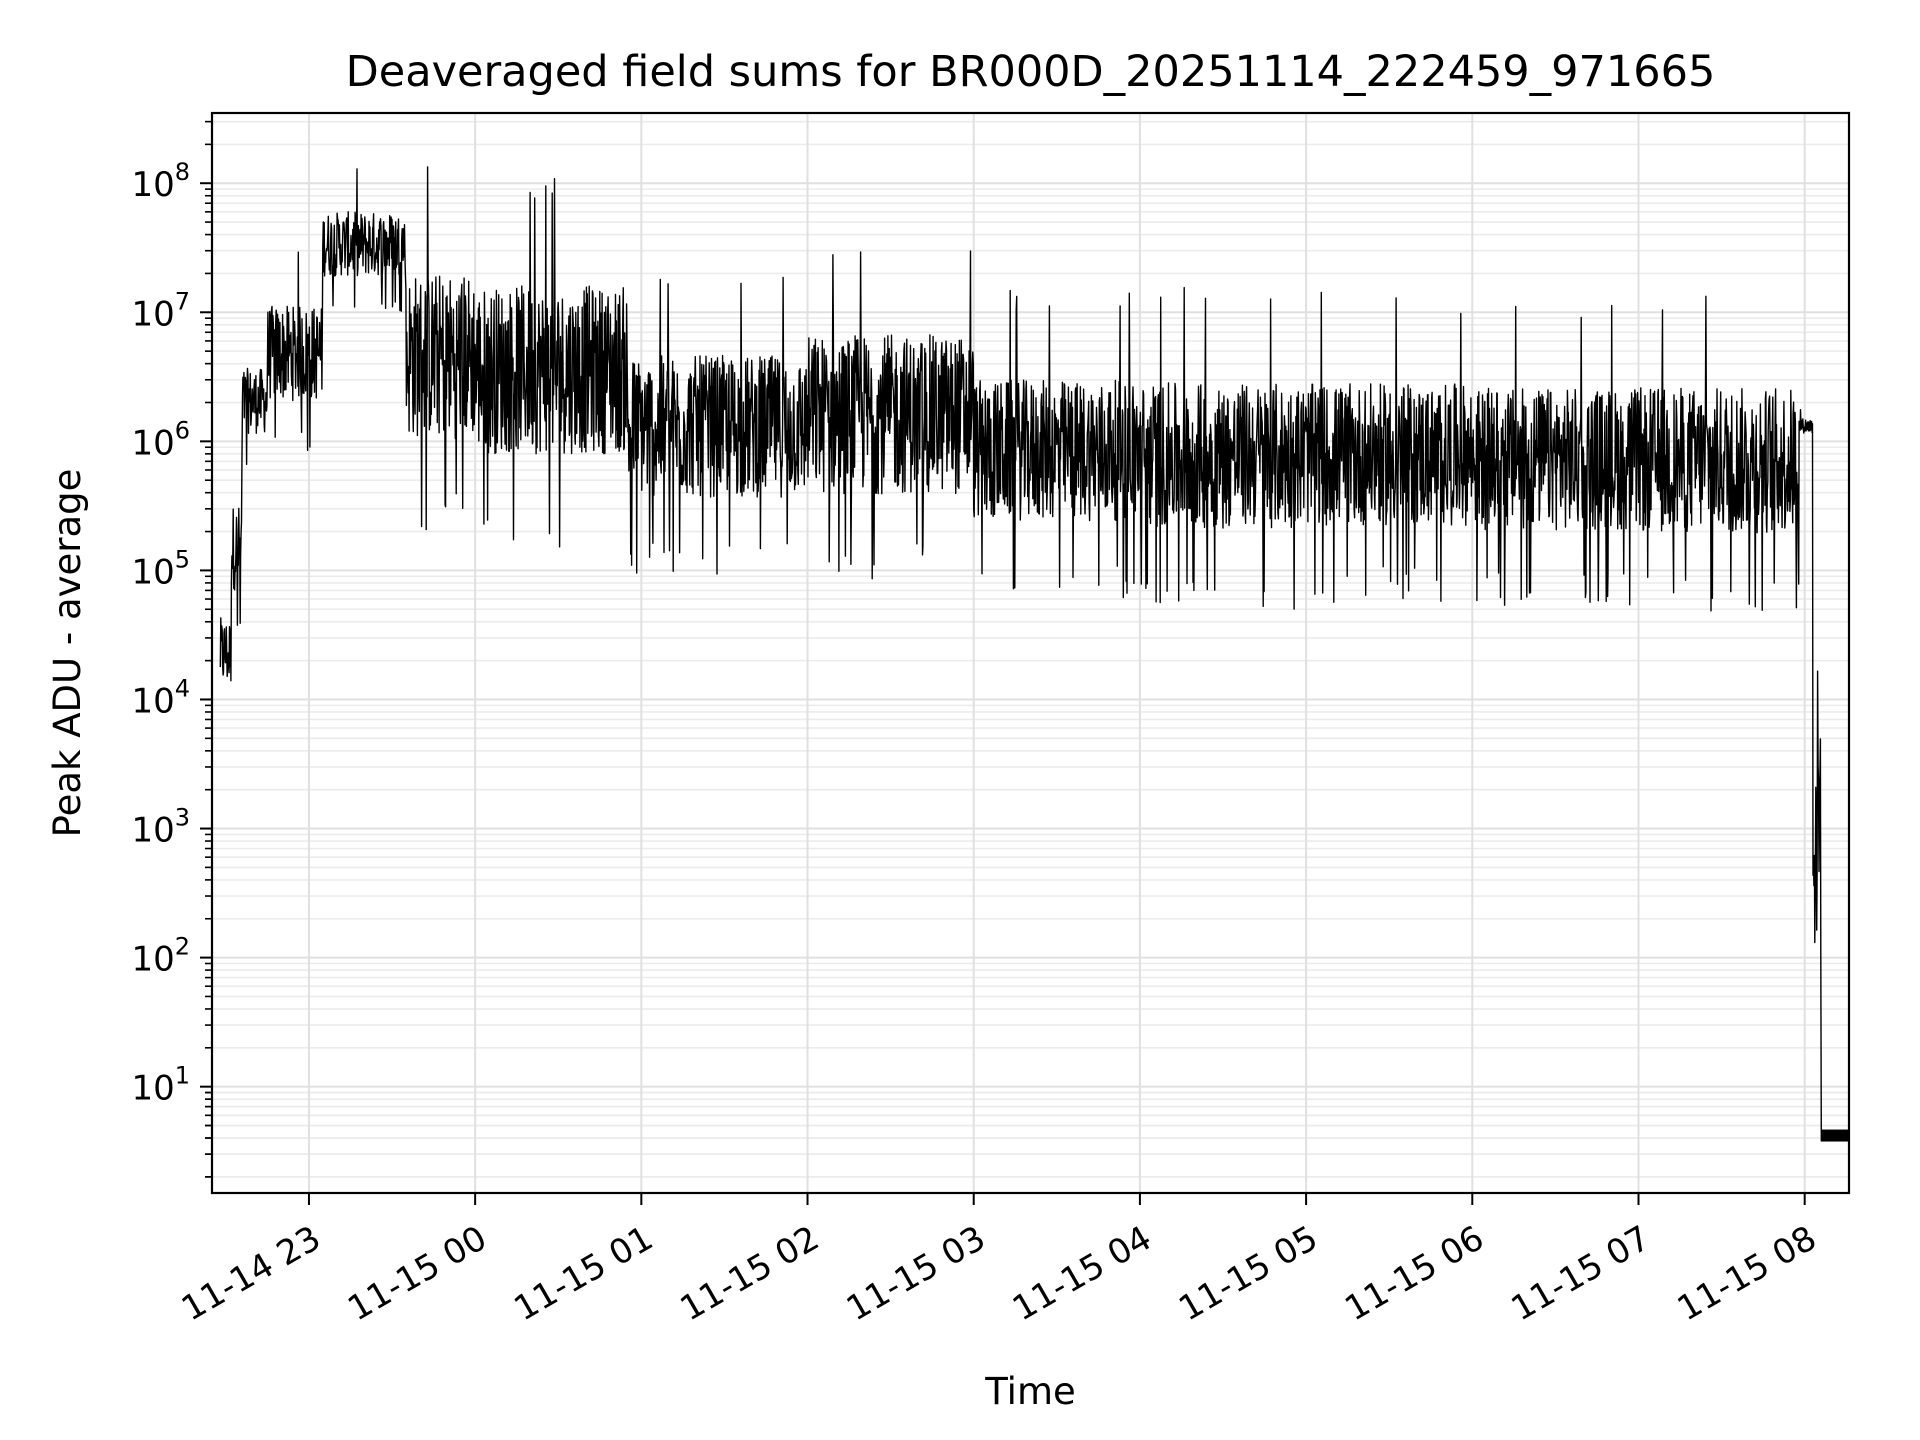 Image resolution: width=1920 pixels, height=1440 pixels. Describe the element at coordinates (160, 1085) in the screenshot. I see `y-tick-label: 10¹` at that location.